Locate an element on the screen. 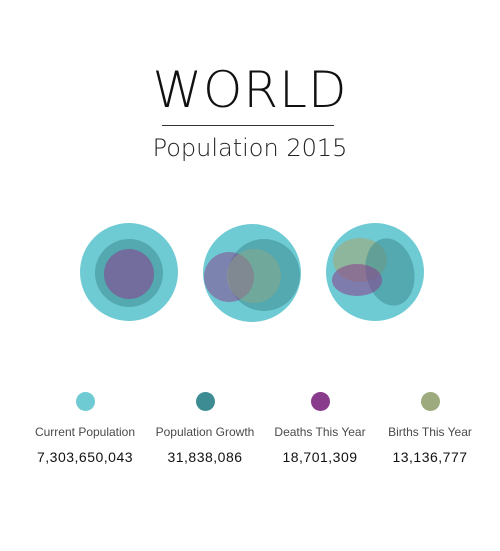 The height and width of the screenshot is (551, 500). title-divider is located at coordinates (248, 125).